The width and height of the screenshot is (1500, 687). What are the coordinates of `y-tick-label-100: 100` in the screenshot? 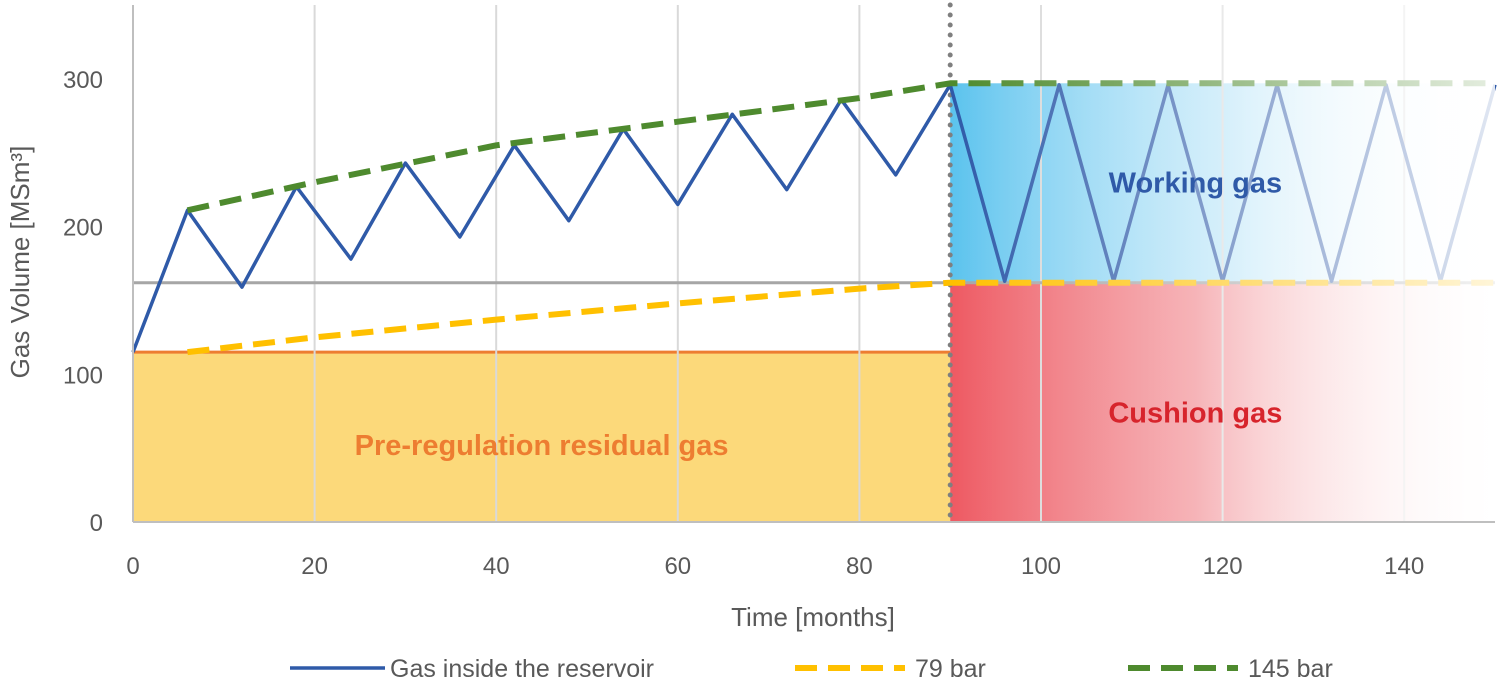 It's located at (83, 375).